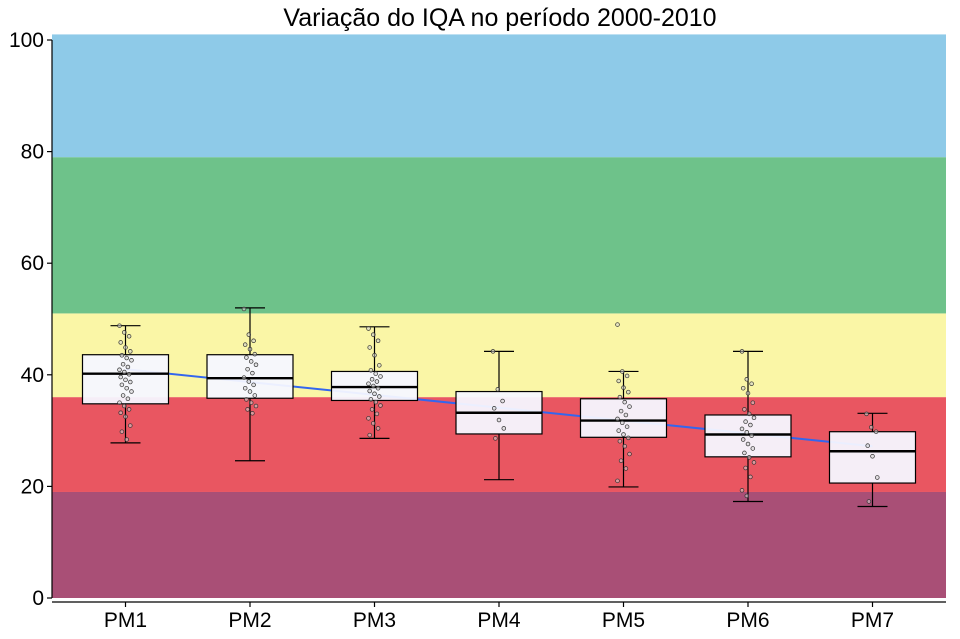 The width and height of the screenshot is (960, 639). Describe the element at coordinates (249, 620) in the screenshot. I see `x-tick-label-pm2: PM2` at that location.